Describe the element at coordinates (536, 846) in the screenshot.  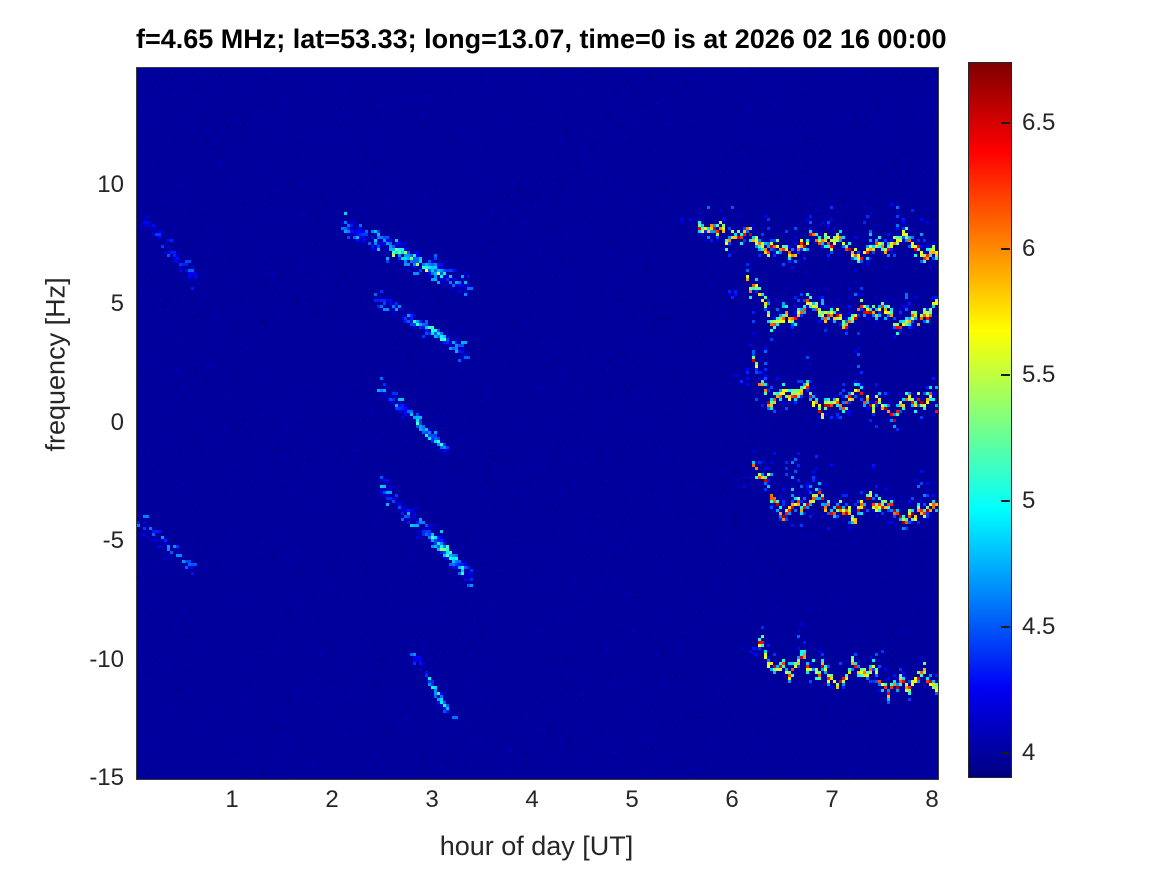
I see `x-axis-label: hour of day [UT]` at that location.